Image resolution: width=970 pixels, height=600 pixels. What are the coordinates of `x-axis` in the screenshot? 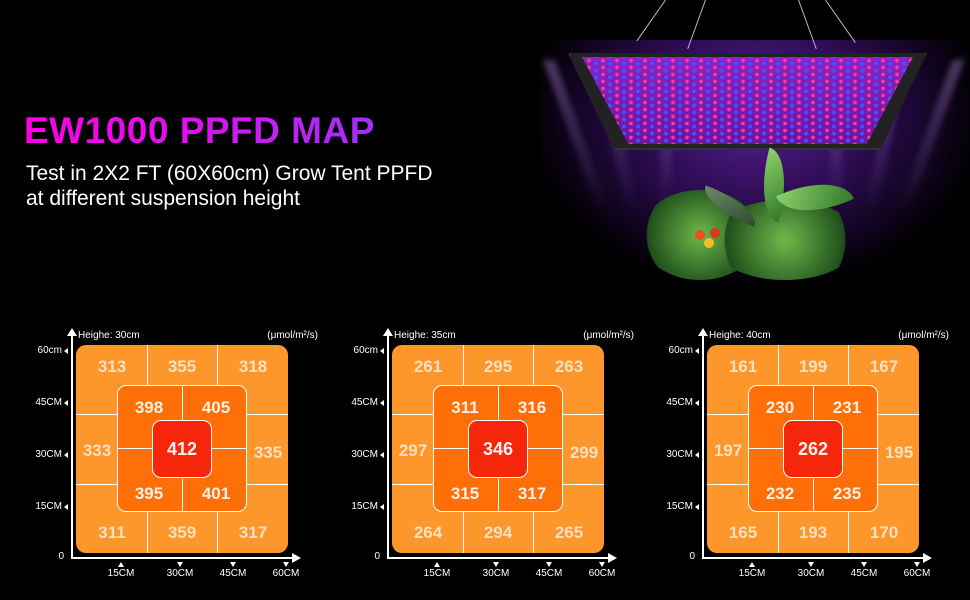 It's located at (498, 558).